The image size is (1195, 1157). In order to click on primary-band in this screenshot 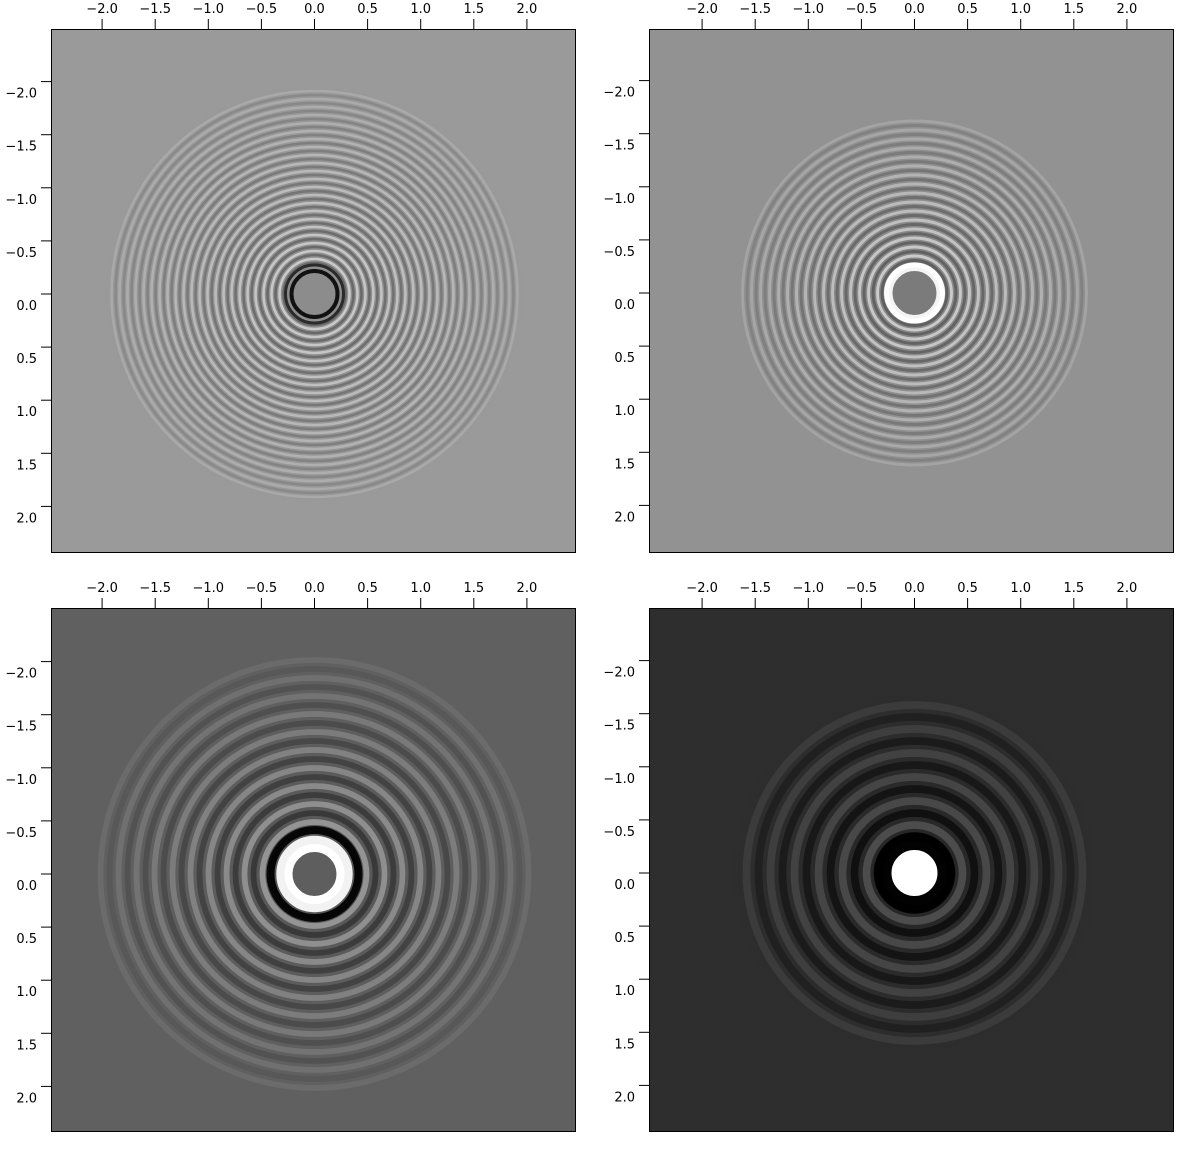, I will do `click(914, 873)`.